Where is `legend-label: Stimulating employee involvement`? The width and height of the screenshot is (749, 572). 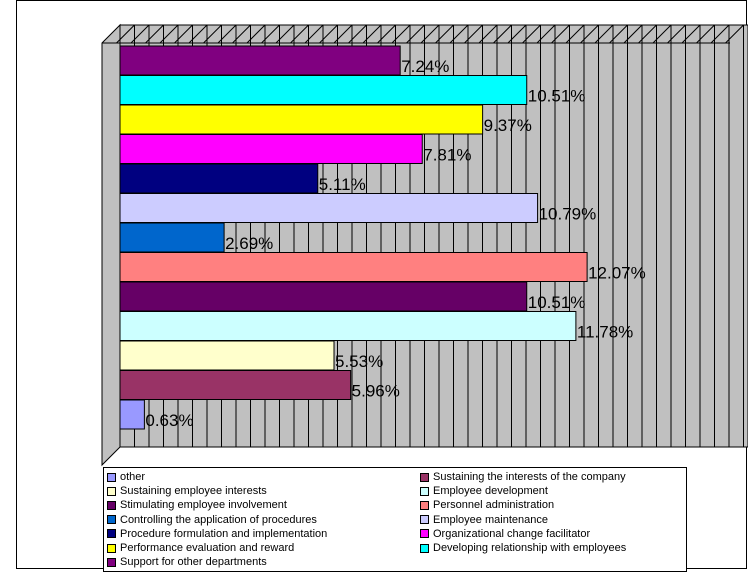 legend-label: Stimulating employee involvement is located at coordinates (203, 505).